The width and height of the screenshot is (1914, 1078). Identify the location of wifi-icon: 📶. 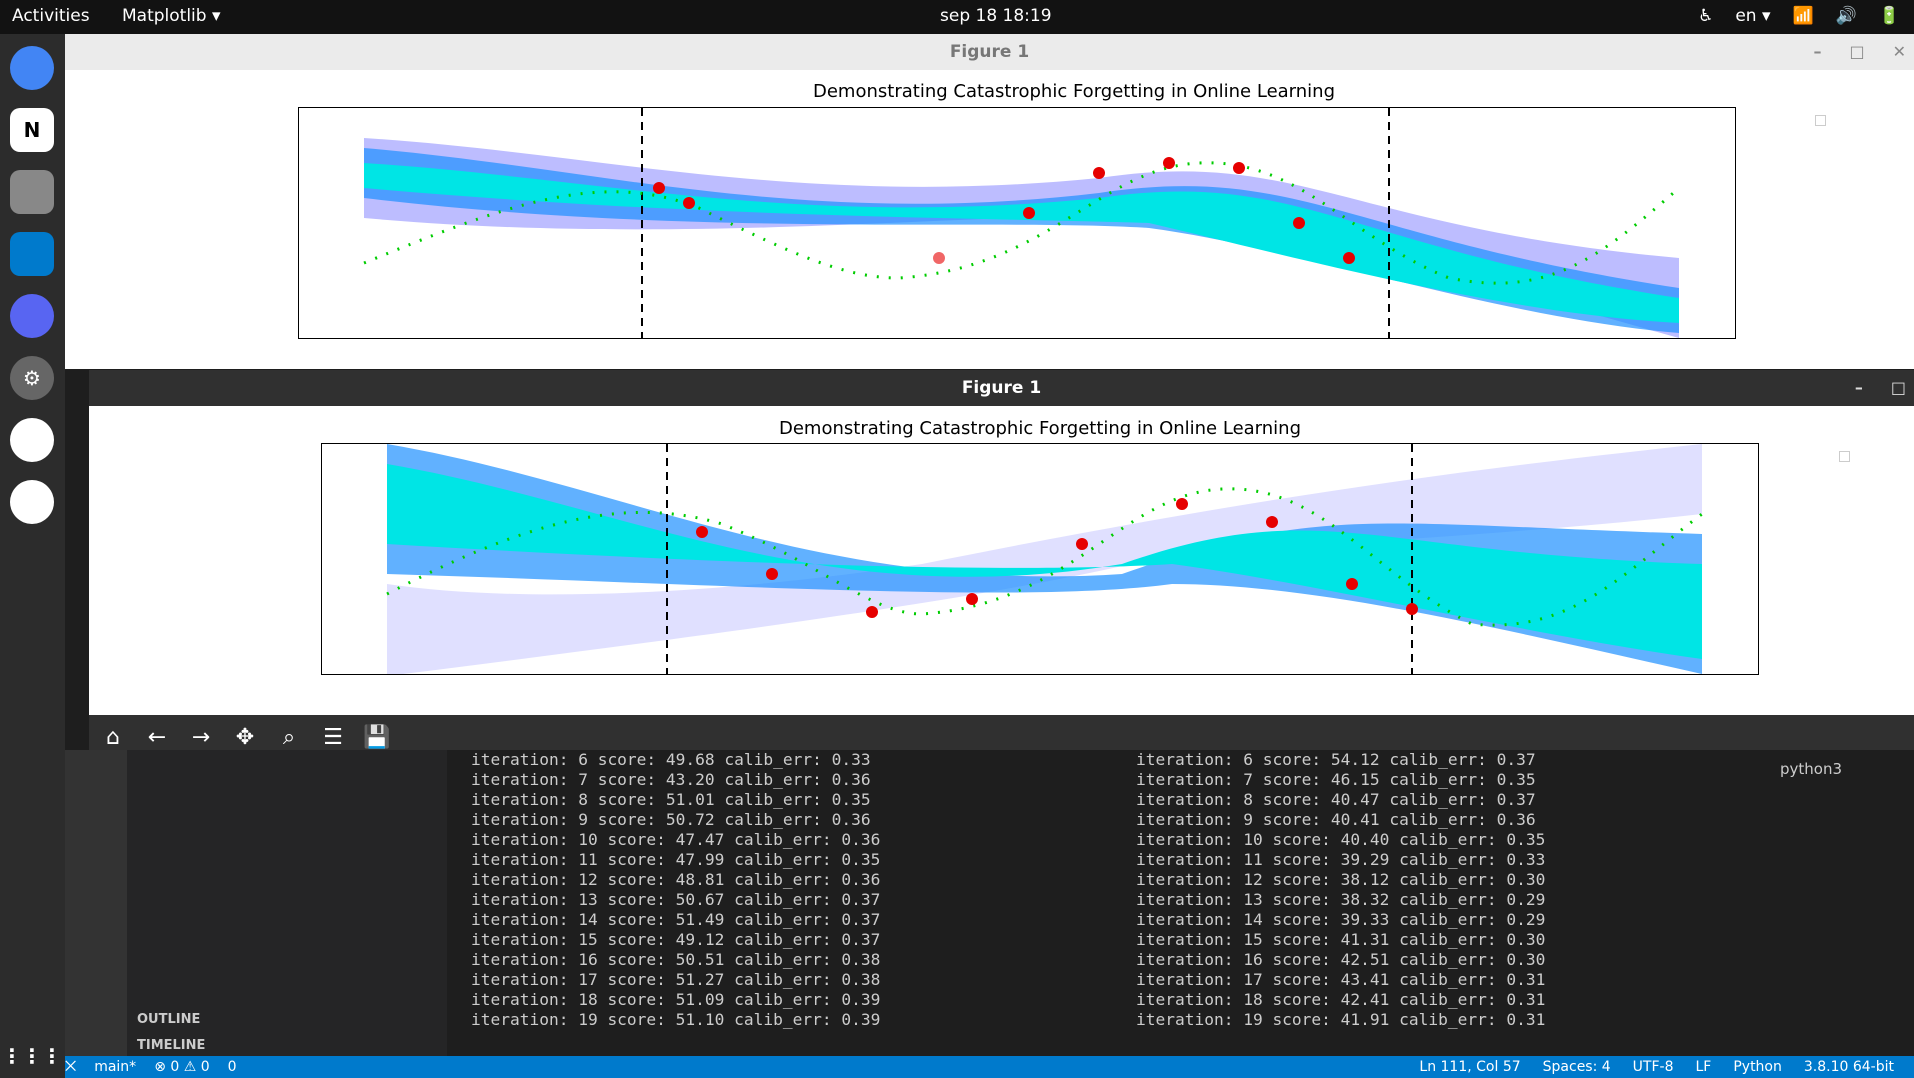
(1803, 16).